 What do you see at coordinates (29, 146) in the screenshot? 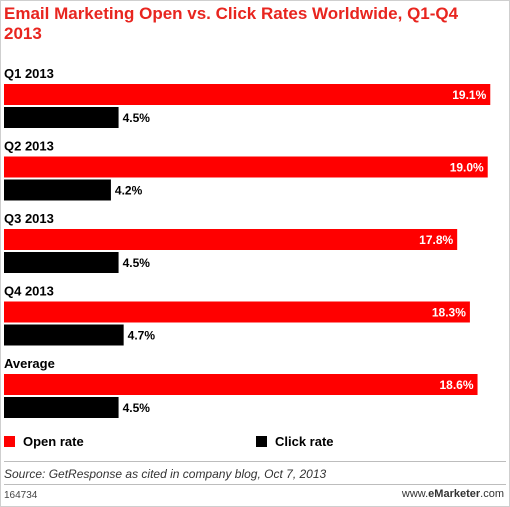
I see `category-label-q2-2013: Q2 2013` at bounding box center [29, 146].